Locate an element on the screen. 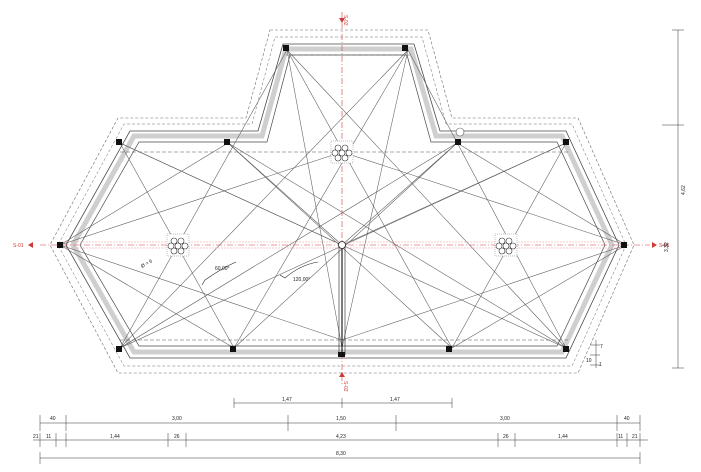 This screenshot has width=701, height=472. section-label-bottom: S-02 is located at coordinates (345, 386).